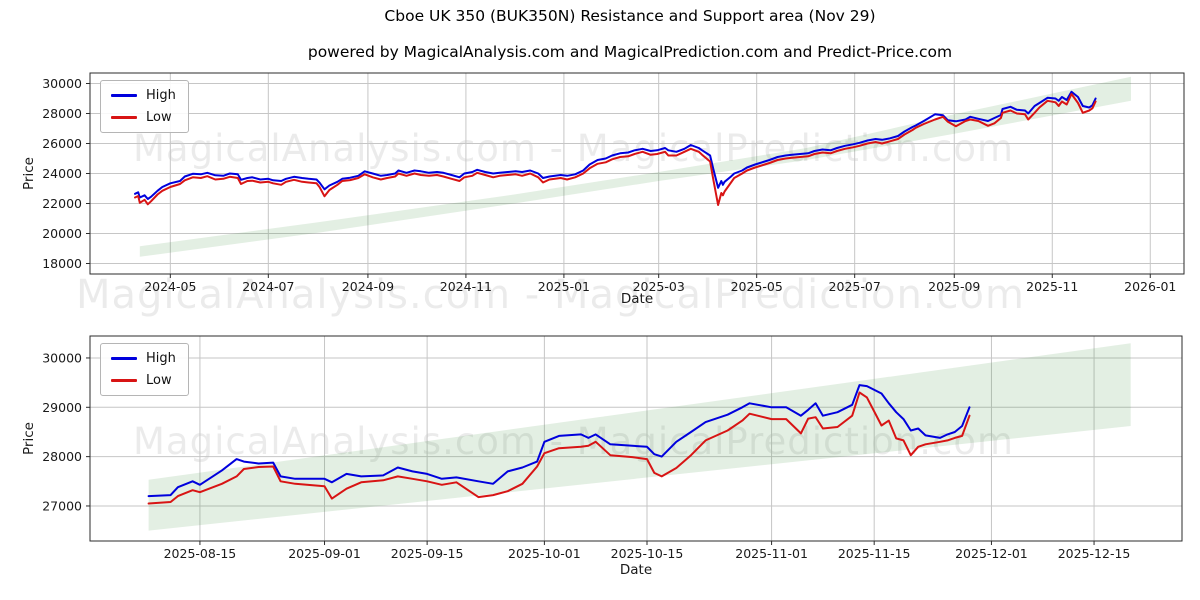  Describe the element at coordinates (1150, 286) in the screenshot. I see `x-tick-label: 2026-01` at that location.